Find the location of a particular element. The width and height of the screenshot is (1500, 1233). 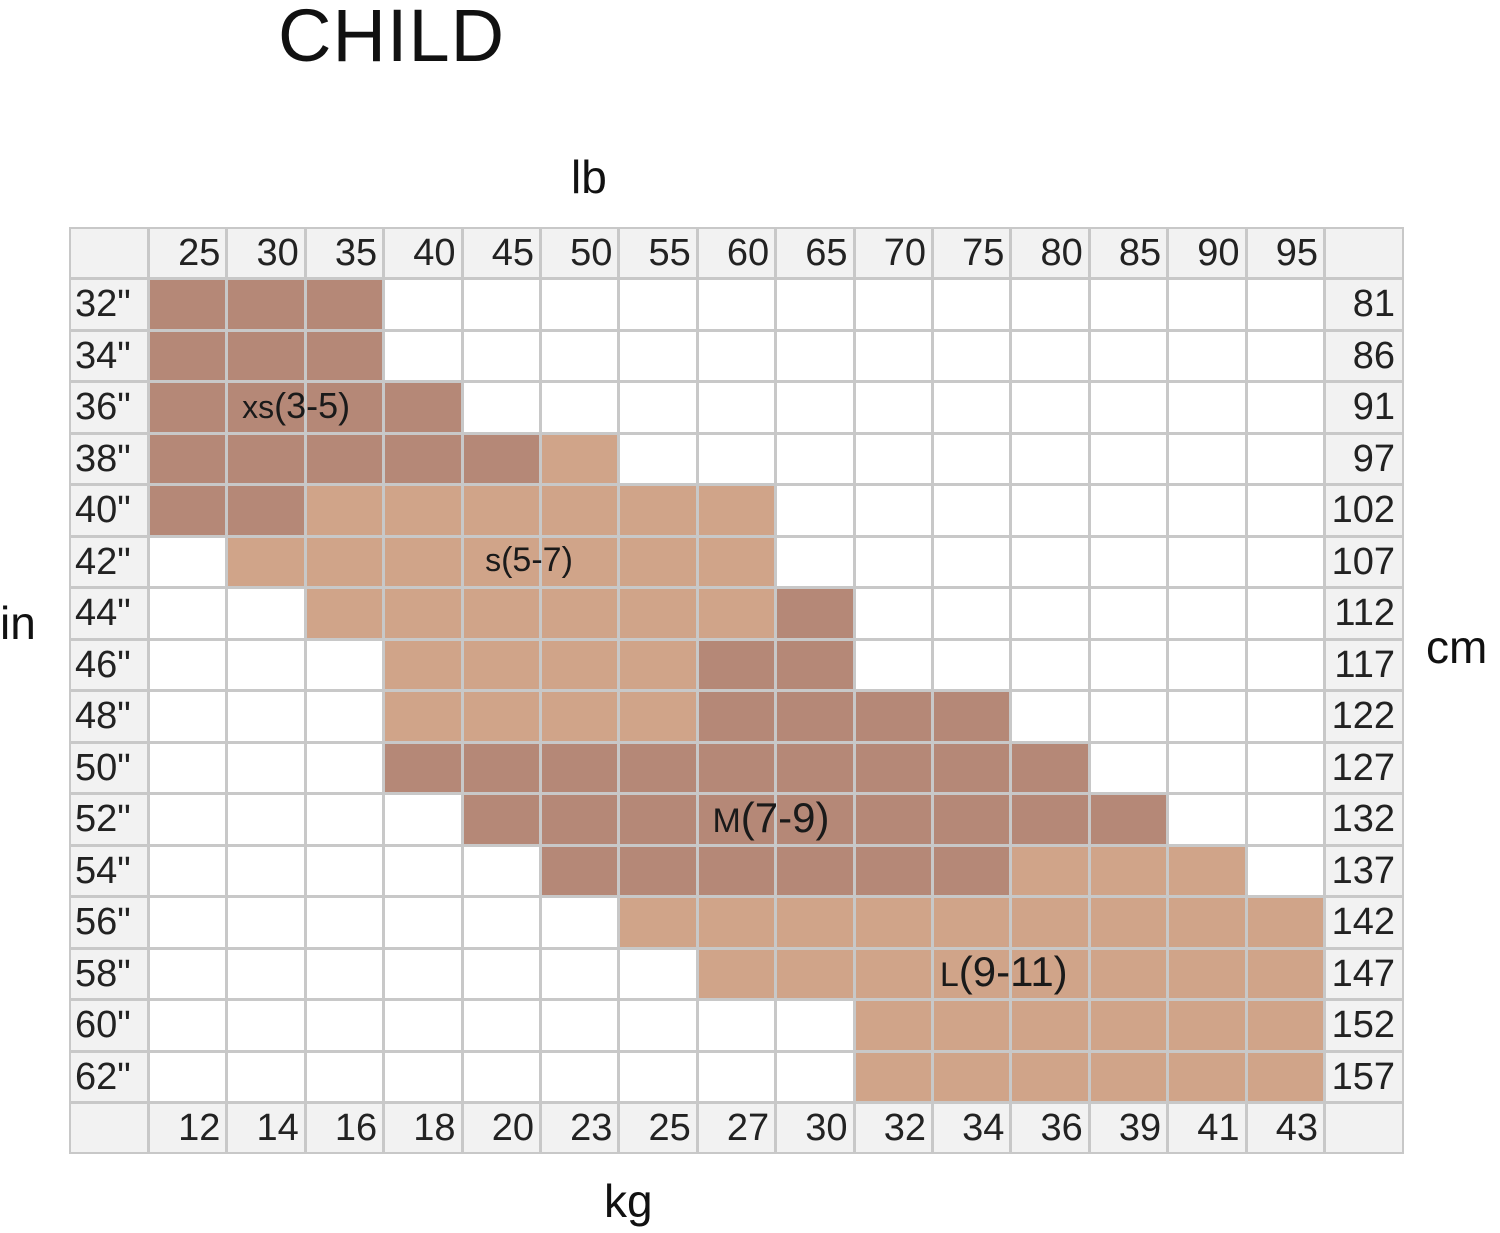

right-tick-label: 137 is located at coordinates (1363, 870).